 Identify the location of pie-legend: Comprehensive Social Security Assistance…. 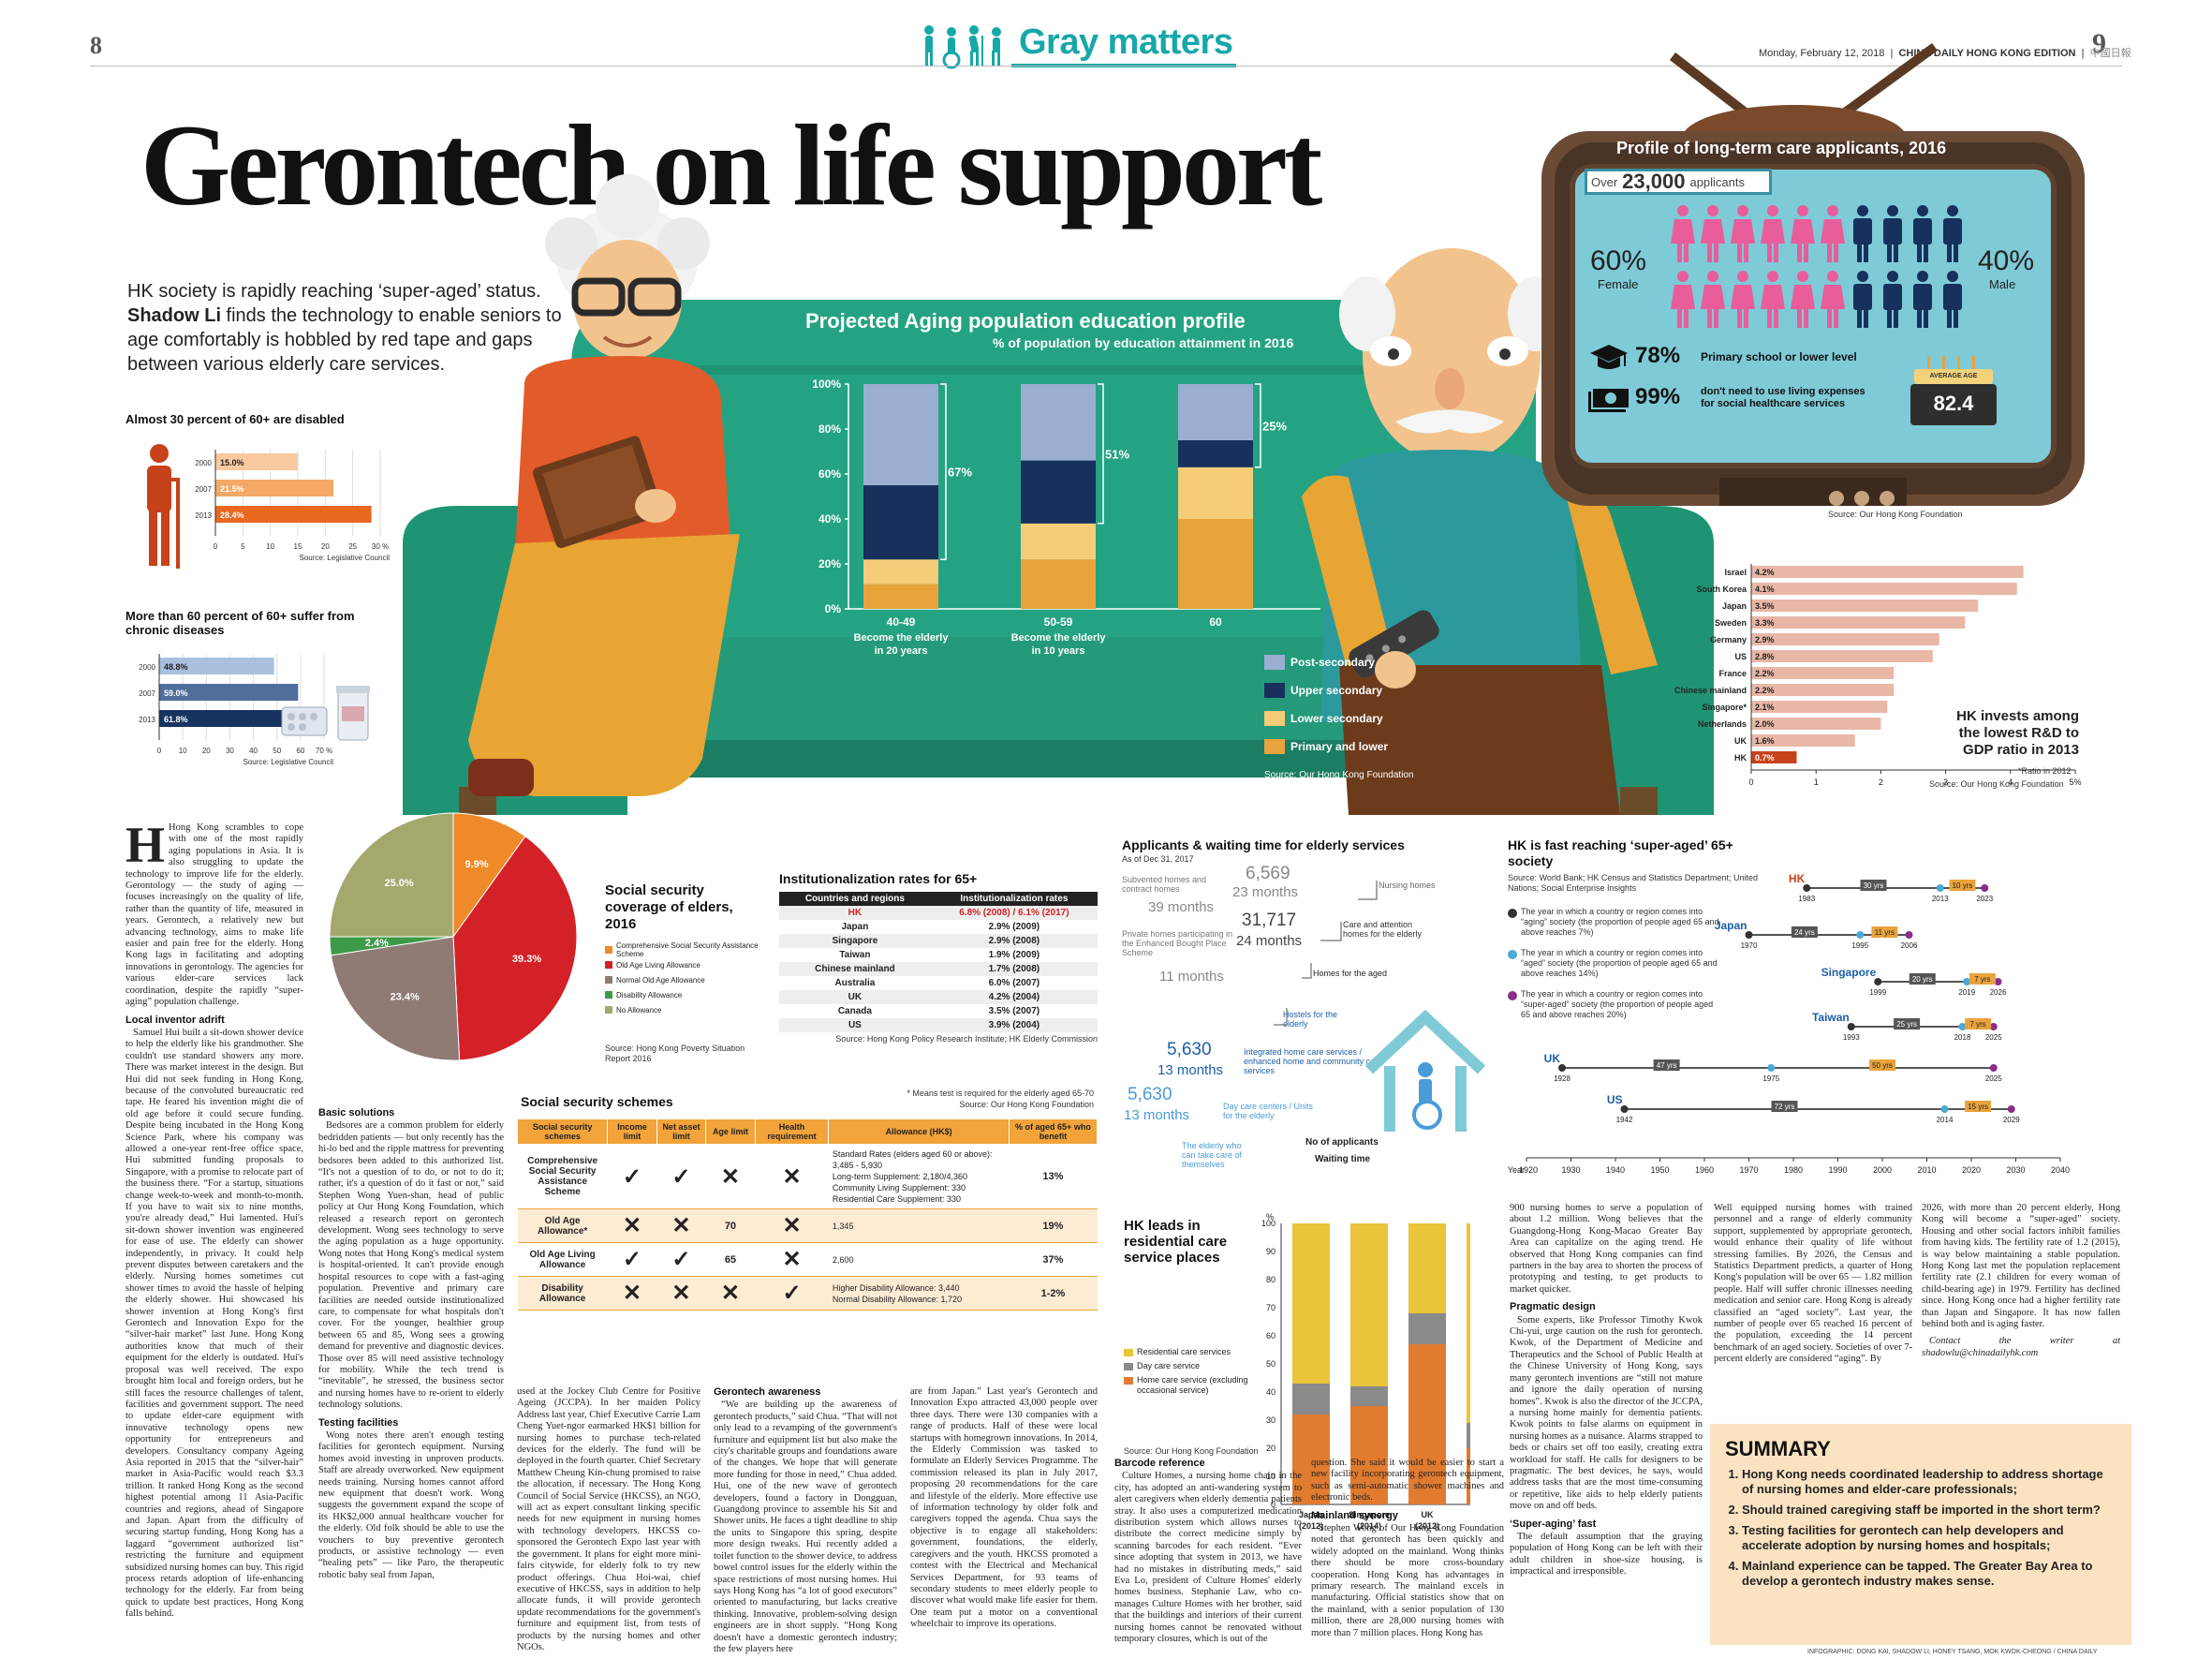
(684, 979).